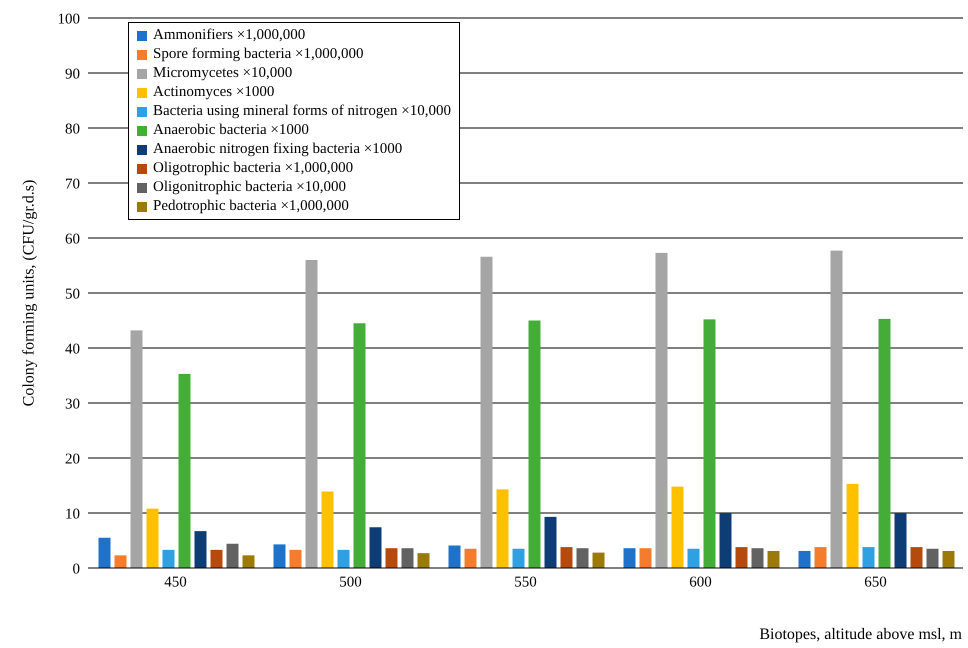 The height and width of the screenshot is (648, 968). What do you see at coordinates (229, 35) in the screenshot?
I see `legend-label: Ammonifiers ×1,000,000` at bounding box center [229, 35].